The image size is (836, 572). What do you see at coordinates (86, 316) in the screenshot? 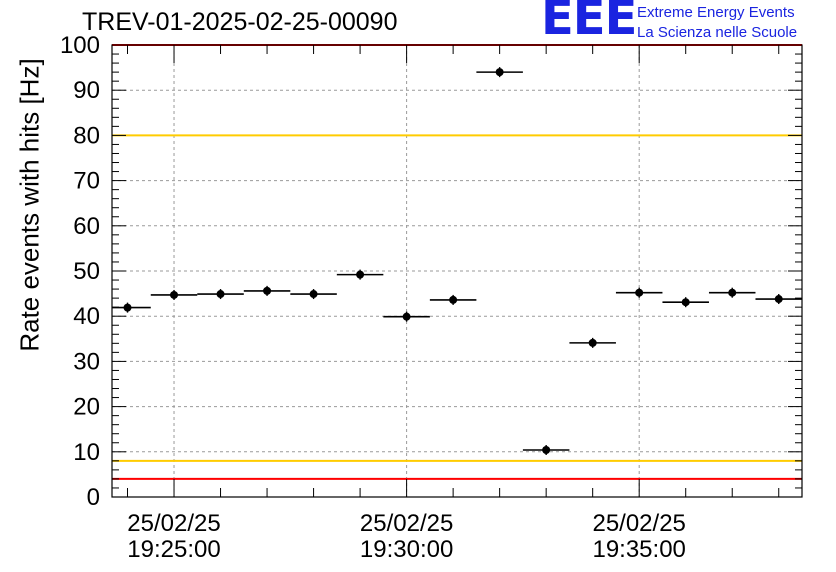
I see `y-tick-label: 40` at bounding box center [86, 316].